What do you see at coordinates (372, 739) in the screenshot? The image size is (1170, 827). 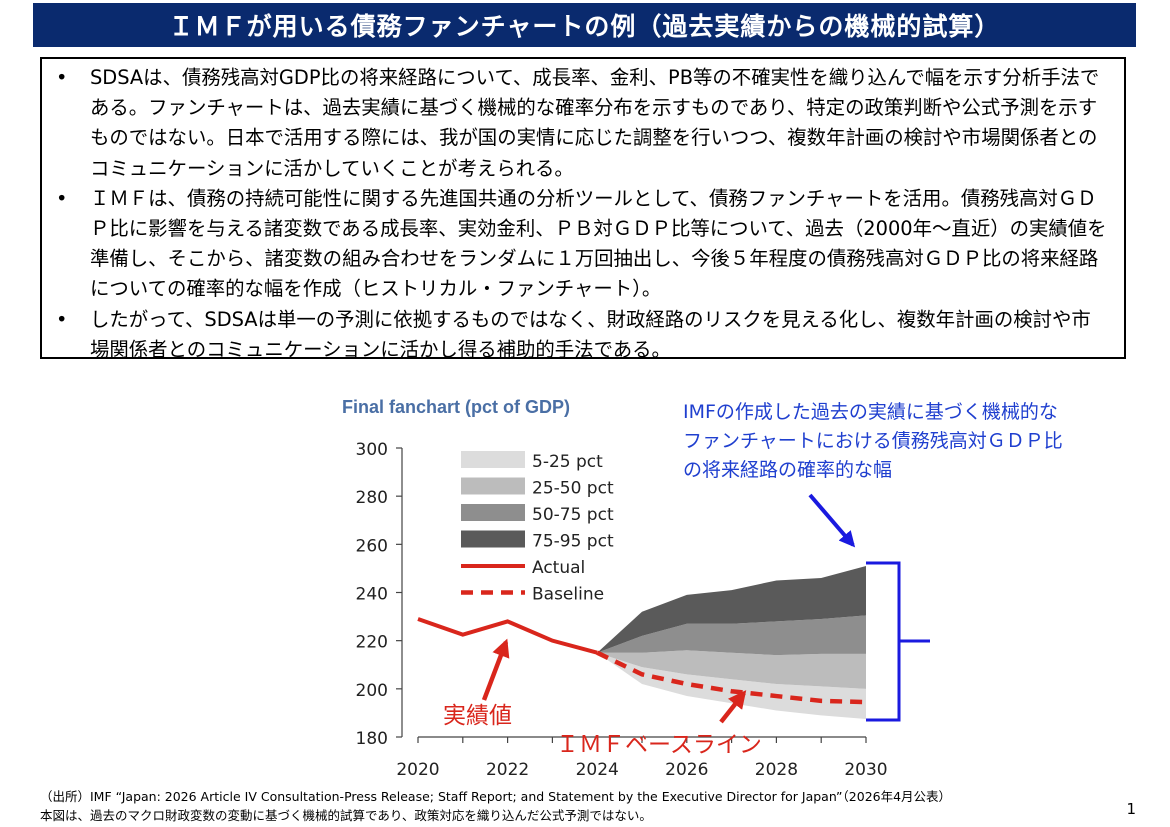 I see `y-tick-label: 180` at bounding box center [372, 739].